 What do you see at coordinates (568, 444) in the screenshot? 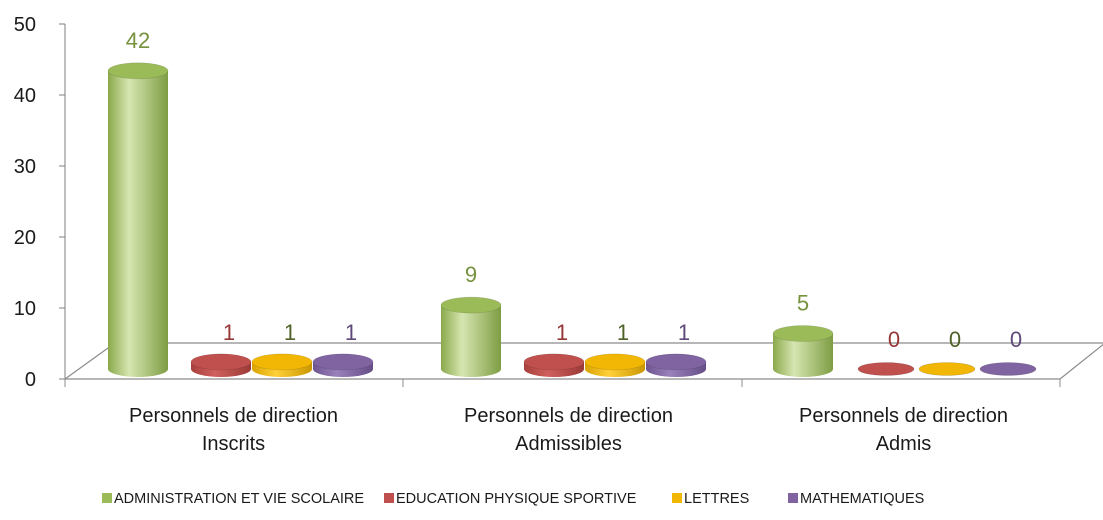
I see `x-category-label: Admissibles` at bounding box center [568, 444].